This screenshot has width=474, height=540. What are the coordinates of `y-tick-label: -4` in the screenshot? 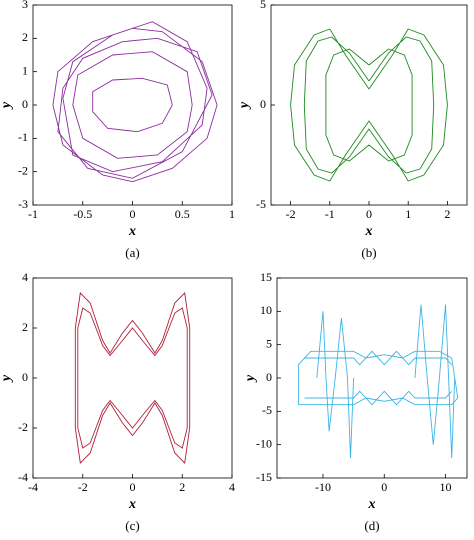 It's located at (23, 477).